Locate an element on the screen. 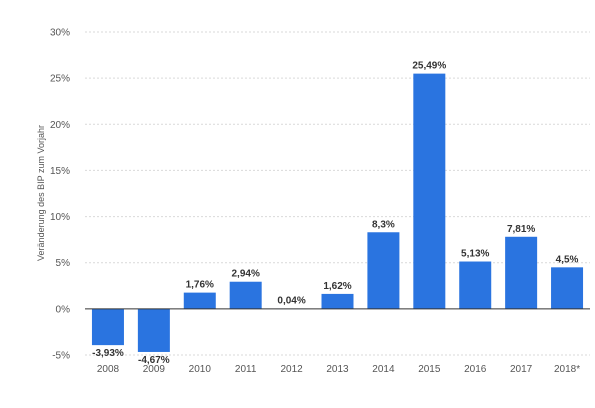 Image resolution: width=595 pixels, height=408 pixels. data-label: 1,62% is located at coordinates (337, 286).